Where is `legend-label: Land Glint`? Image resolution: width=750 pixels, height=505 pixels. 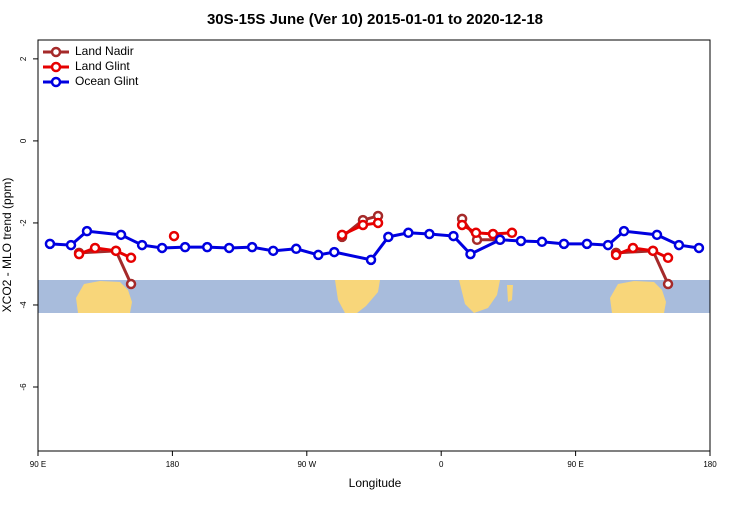
legend-label: Land Glint is located at coordinates (102, 66).